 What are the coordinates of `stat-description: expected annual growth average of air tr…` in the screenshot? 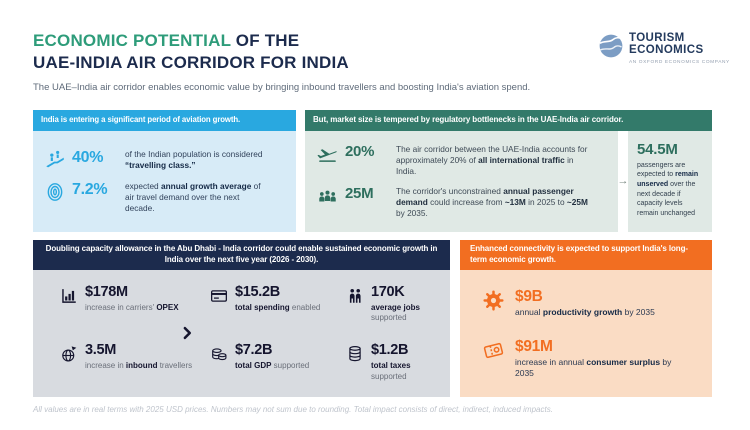 It's located at (193, 197).